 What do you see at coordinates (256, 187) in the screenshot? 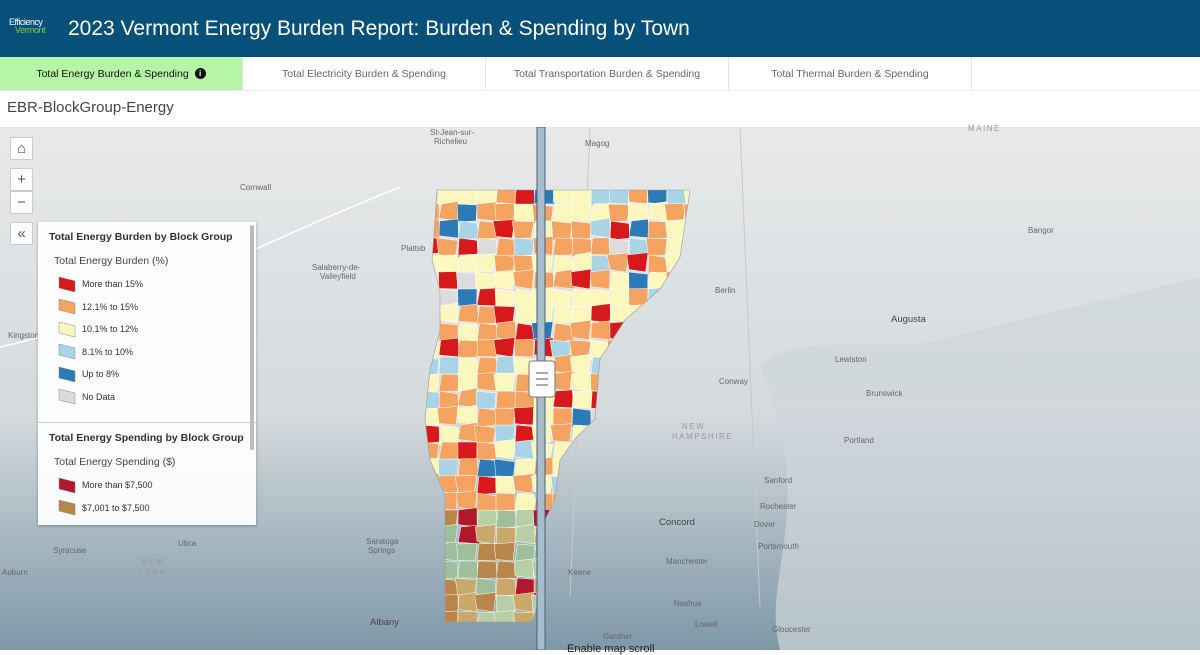
I see `place-label: Cornwall` at bounding box center [256, 187].